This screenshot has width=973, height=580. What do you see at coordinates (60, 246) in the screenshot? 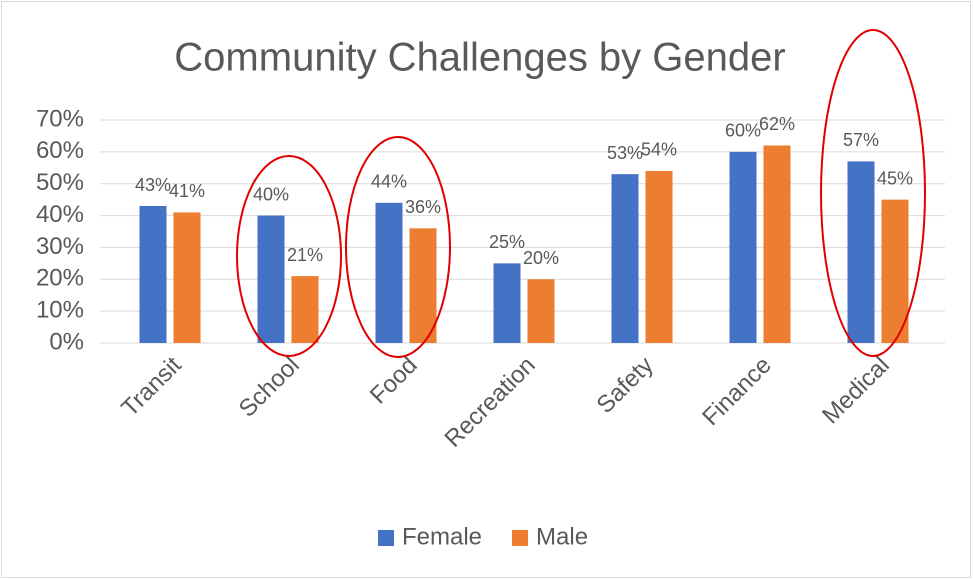
I see `y-tick-label: 30%` at bounding box center [60, 246].